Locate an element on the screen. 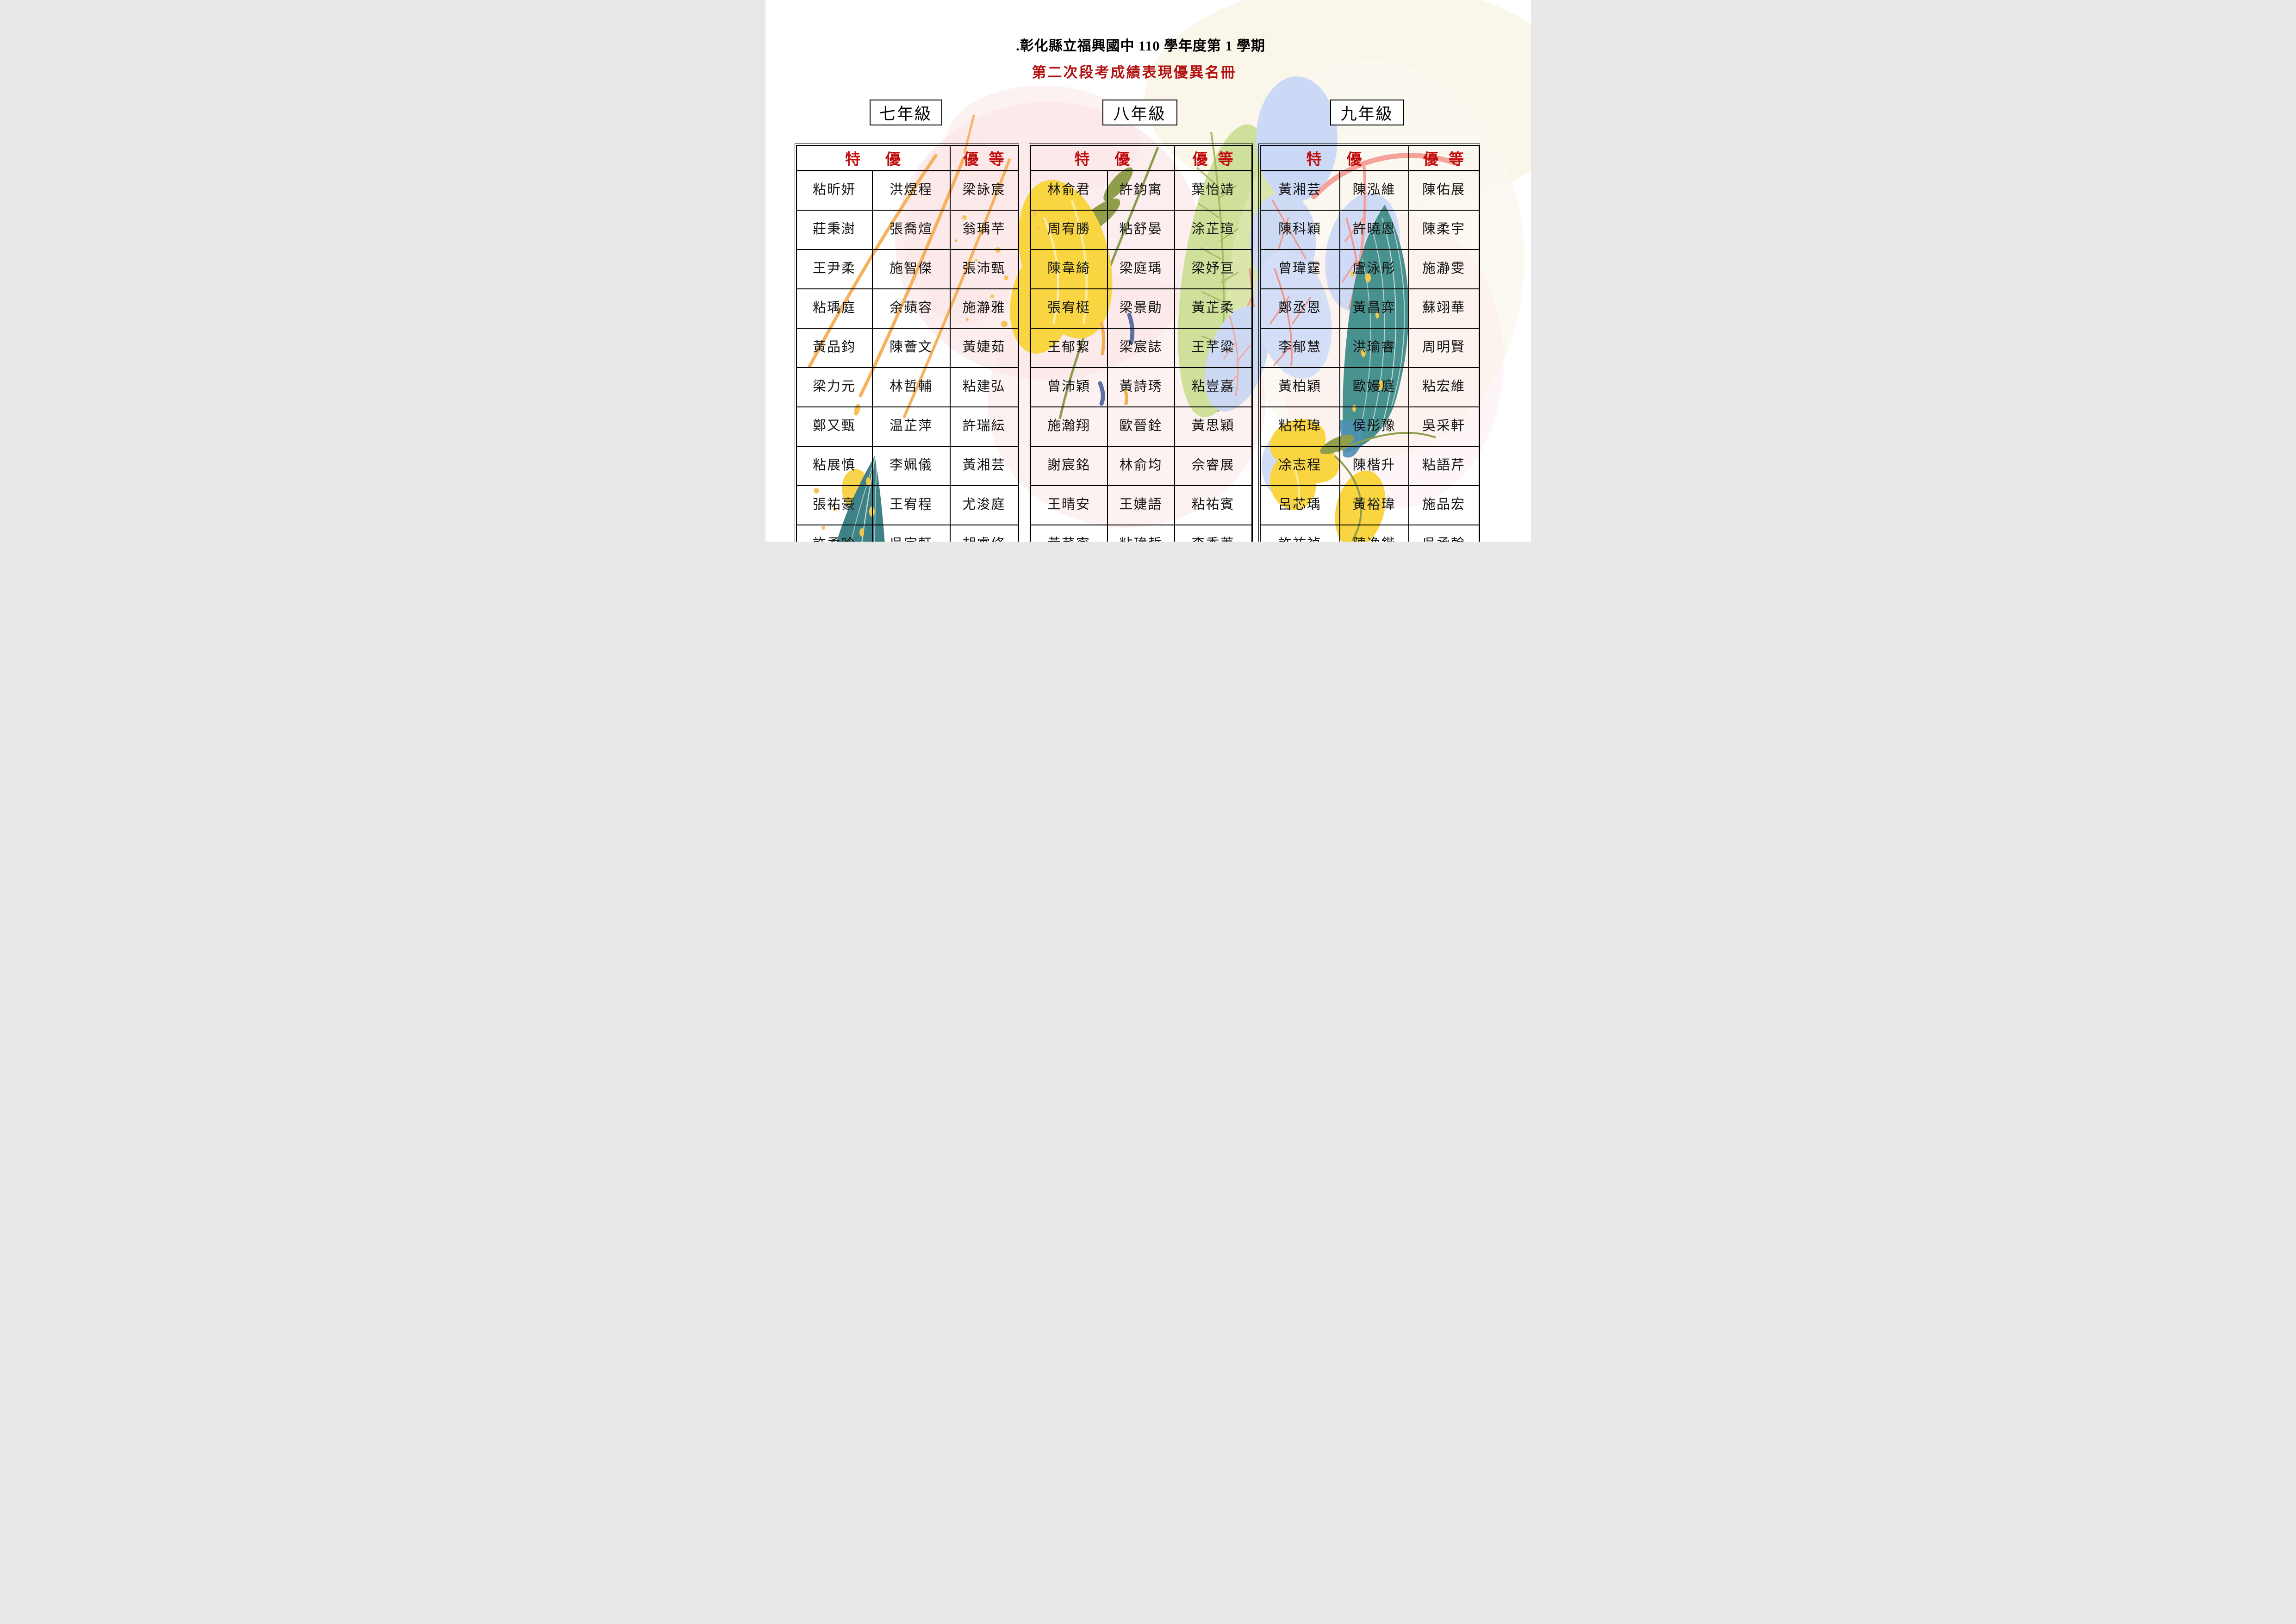 The height and width of the screenshot is (1624, 2296). student-name-cell: 粘瑋哲 is located at coordinates (1141, 533).